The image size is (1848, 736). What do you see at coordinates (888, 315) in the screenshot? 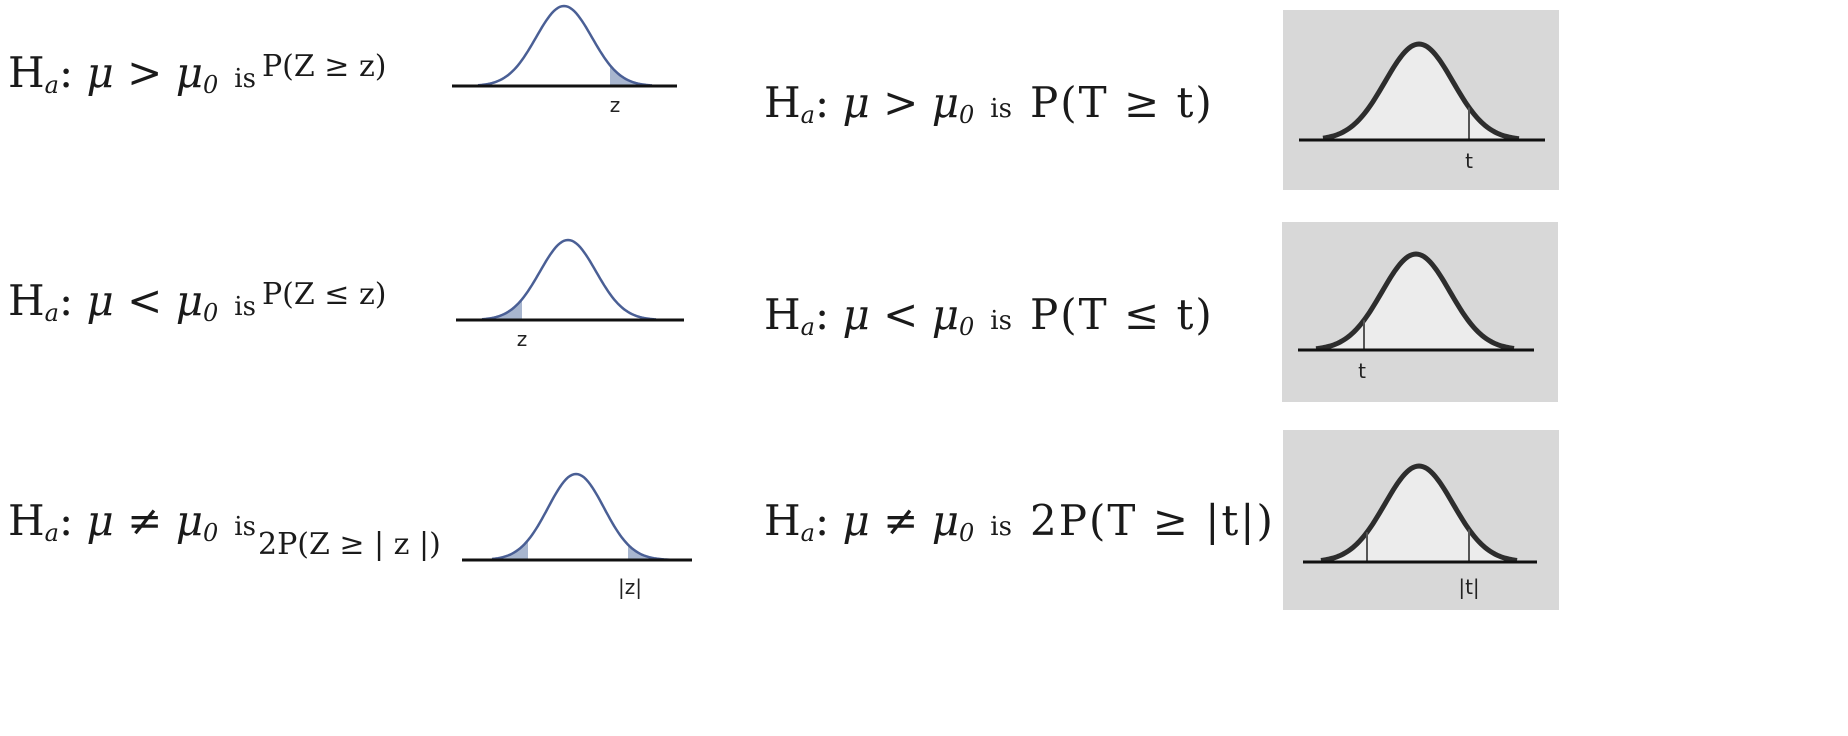
I see `t-hypothesis-2: Ha: μ < μ0 is` at bounding box center [888, 315].